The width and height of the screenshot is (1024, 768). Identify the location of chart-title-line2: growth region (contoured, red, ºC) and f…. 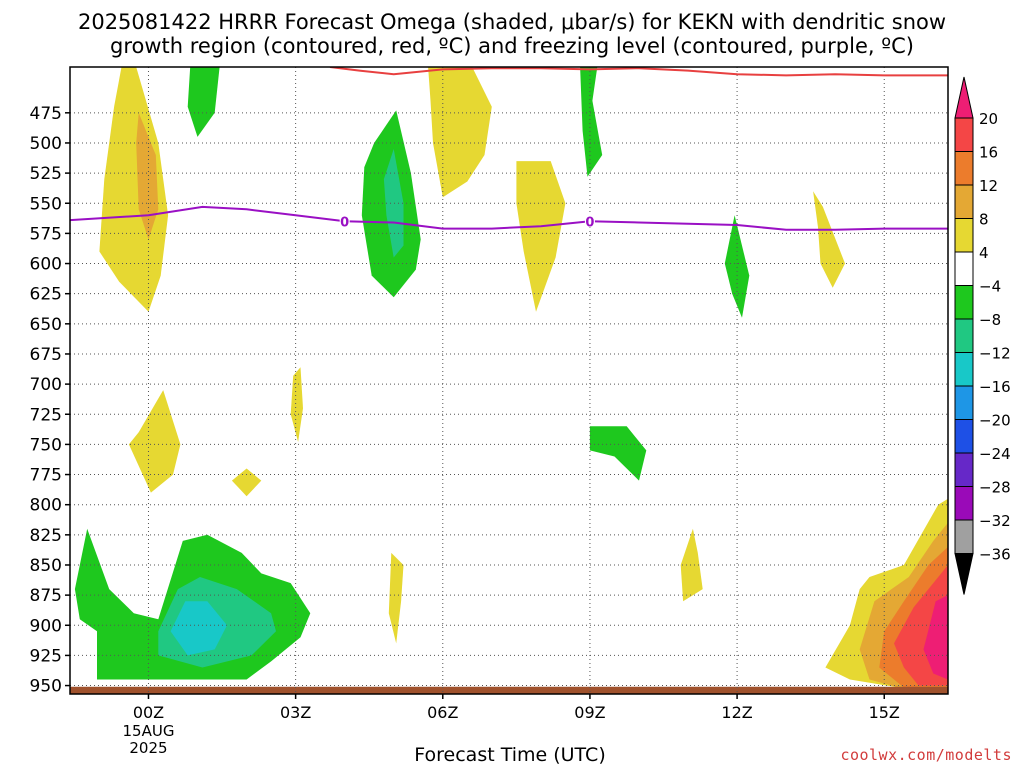
(512, 46).